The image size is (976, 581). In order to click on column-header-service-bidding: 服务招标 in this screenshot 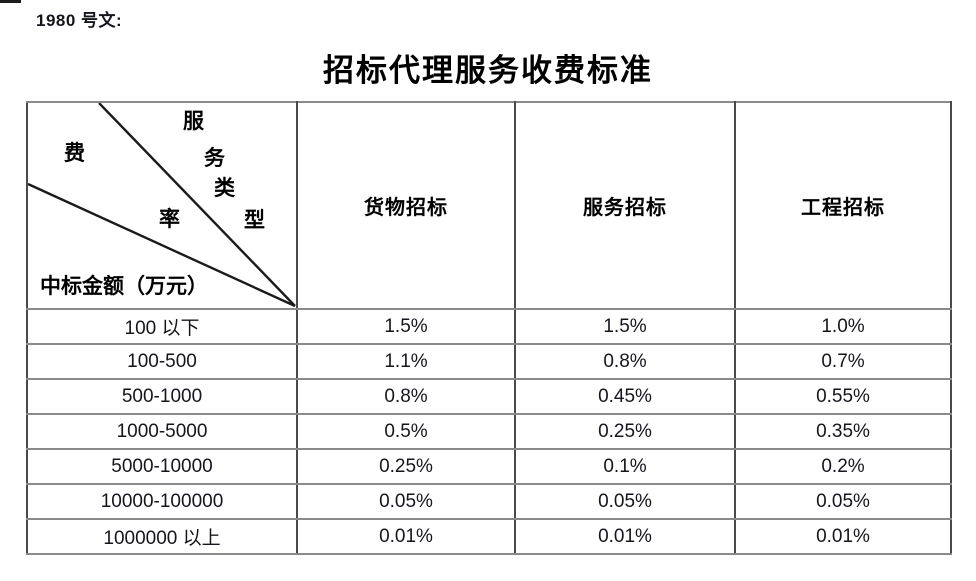, I will do `click(625, 205)`.